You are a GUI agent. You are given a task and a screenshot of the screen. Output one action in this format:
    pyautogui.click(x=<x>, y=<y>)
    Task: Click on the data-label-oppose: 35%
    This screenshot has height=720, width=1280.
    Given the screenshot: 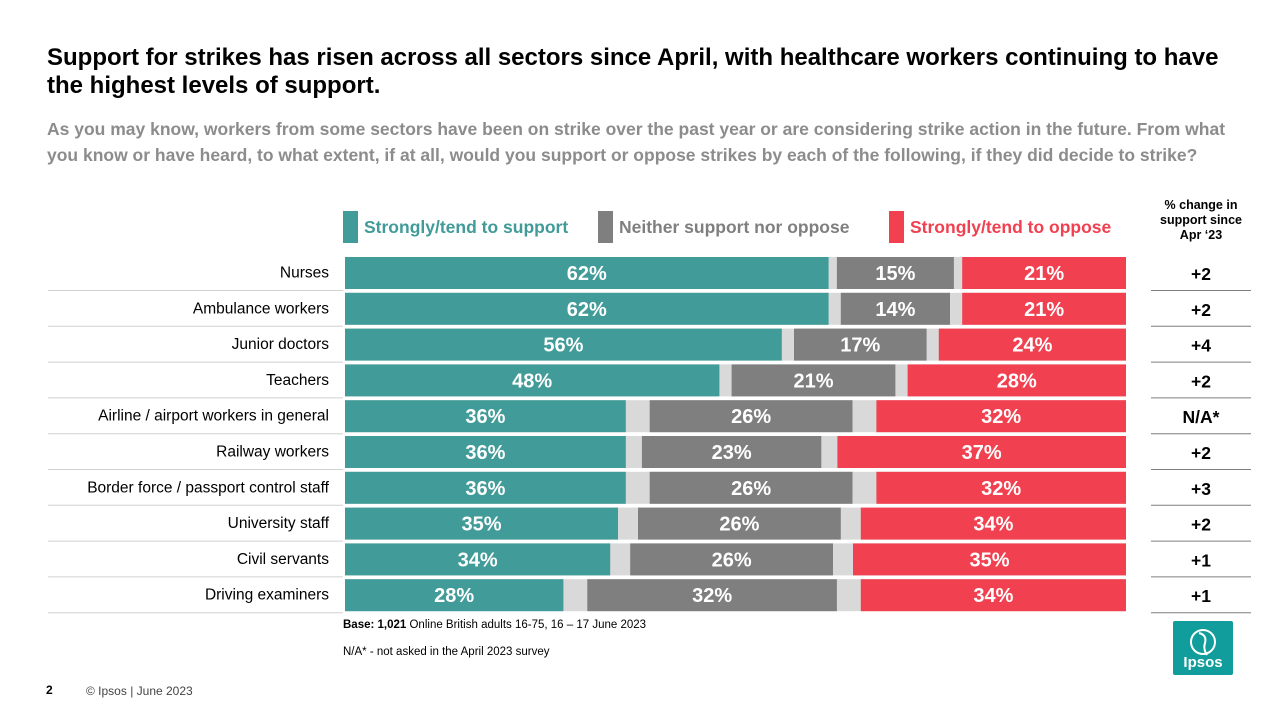 What is the action you would take?
    pyautogui.click(x=989, y=560)
    